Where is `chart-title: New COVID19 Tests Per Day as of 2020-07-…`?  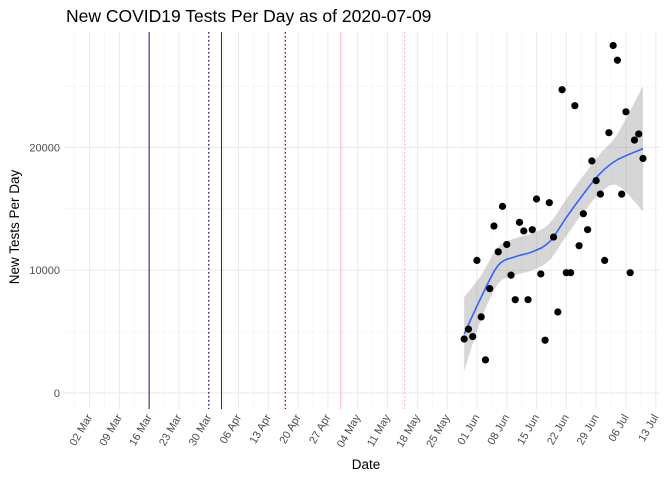
chart-title: New COVID19 Tests Per Day as of 2020-07-… is located at coordinates (249, 16).